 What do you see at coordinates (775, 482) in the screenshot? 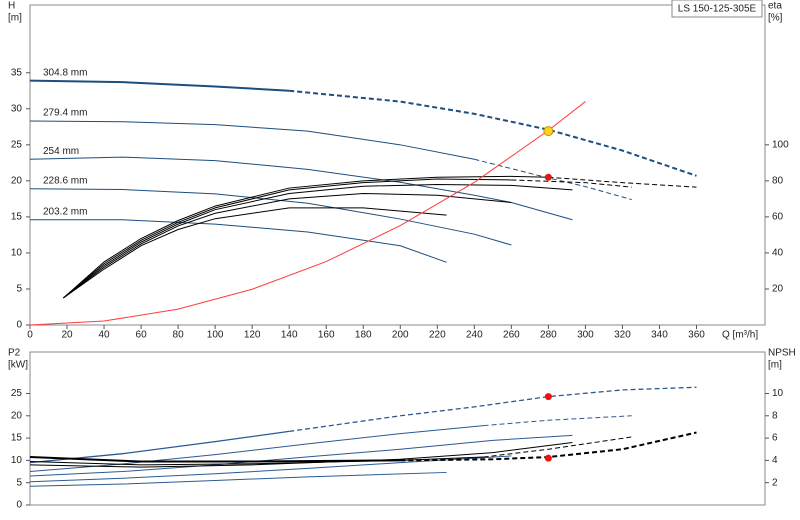
I see `y2-tick-label: 2` at bounding box center [775, 482].